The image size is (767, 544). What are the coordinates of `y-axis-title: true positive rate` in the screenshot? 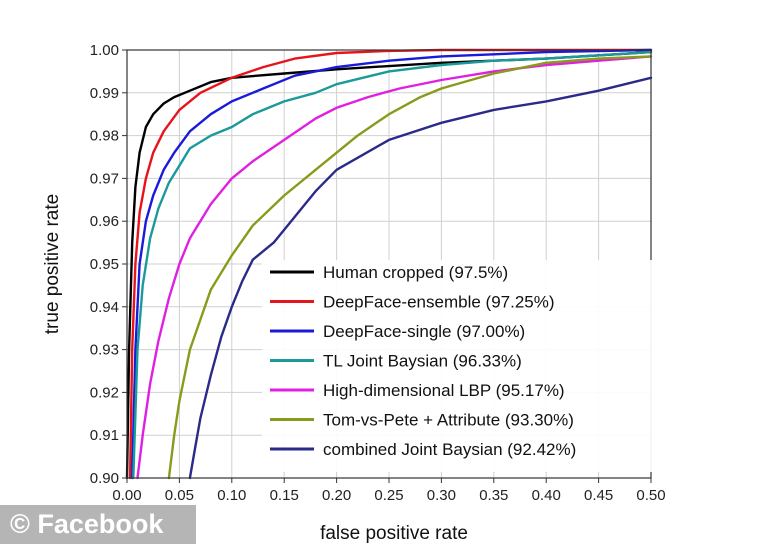 It's located at (52, 264).